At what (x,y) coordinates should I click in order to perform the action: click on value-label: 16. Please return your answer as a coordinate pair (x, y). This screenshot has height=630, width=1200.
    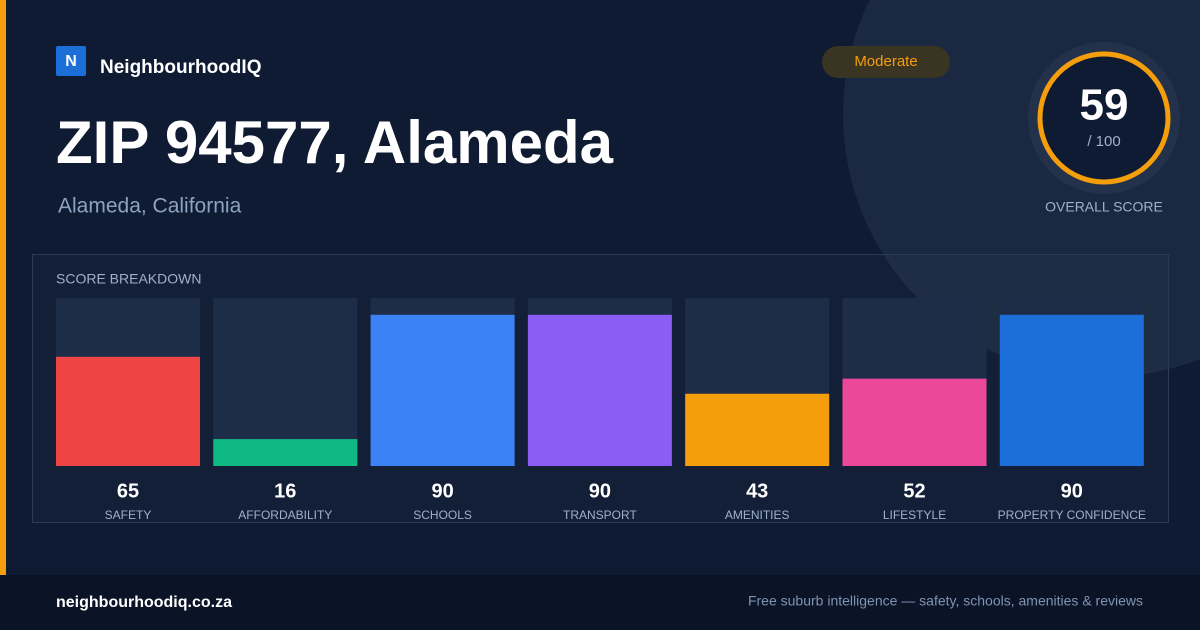
    Looking at the image, I should click on (285, 491).